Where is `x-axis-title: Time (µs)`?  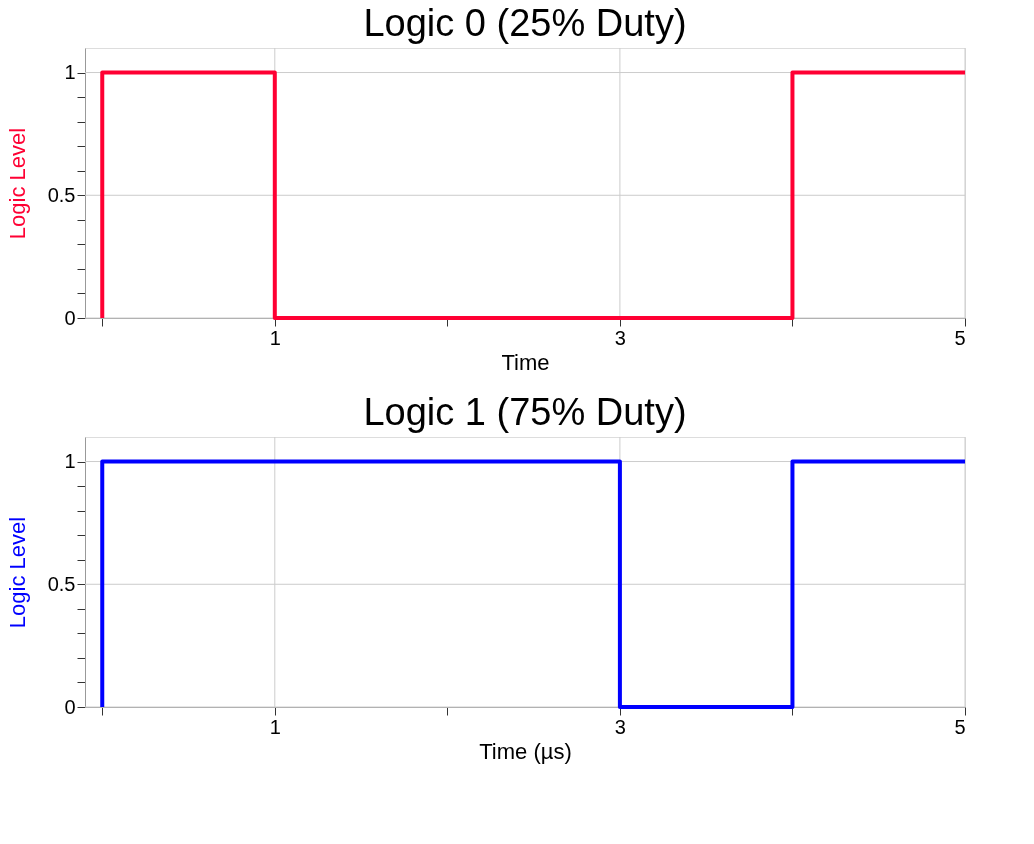 x-axis-title: Time (µs) is located at coordinates (525, 751).